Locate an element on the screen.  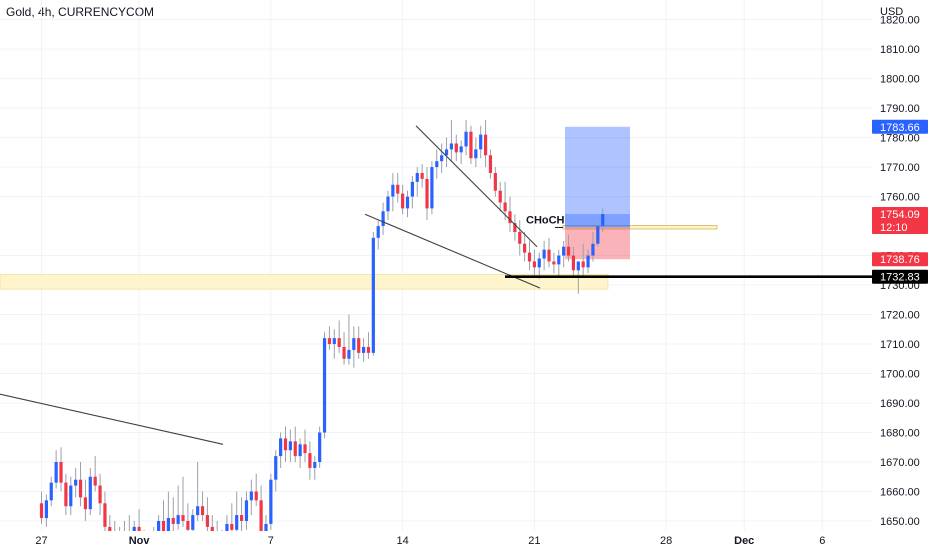
time-tick-label: Dec is located at coordinates (744, 541).